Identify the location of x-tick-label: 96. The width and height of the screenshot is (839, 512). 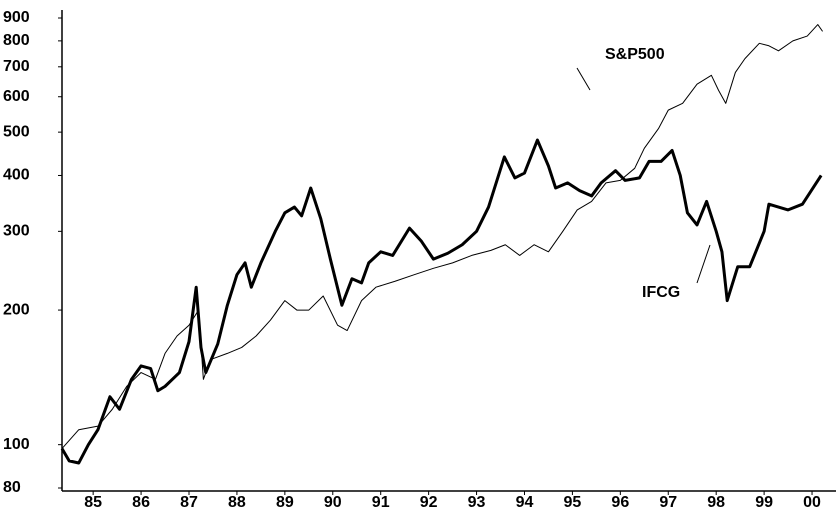
(620, 502).